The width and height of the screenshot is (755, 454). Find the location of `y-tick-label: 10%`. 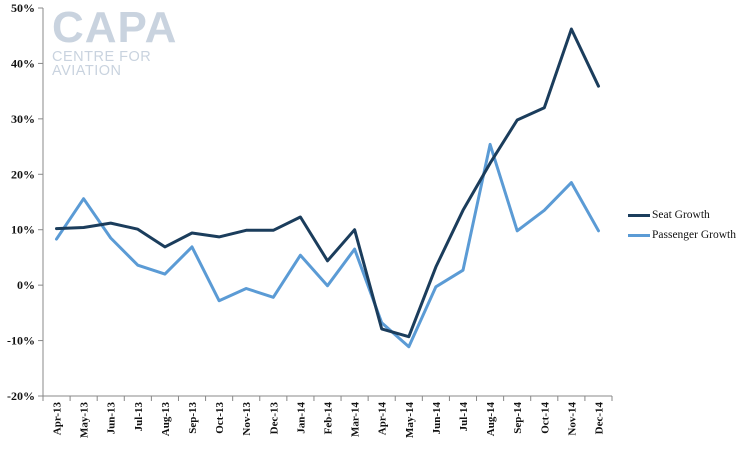

y-tick-label: 10% is located at coordinates (23, 230).